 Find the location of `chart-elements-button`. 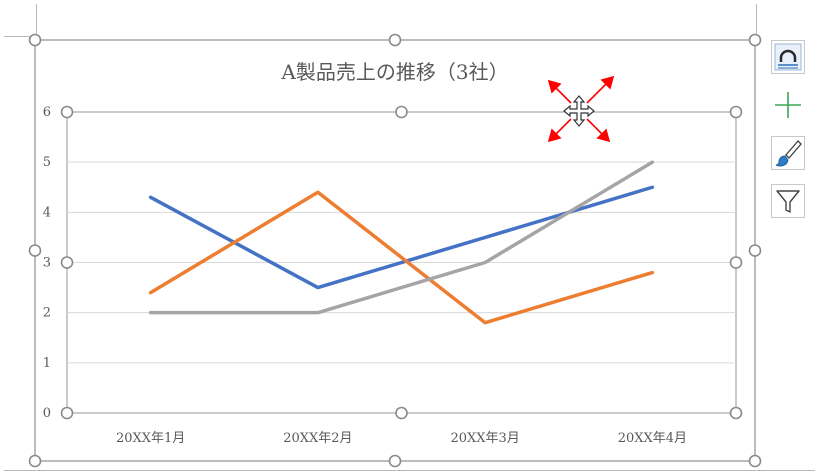

chart-elements-button is located at coordinates (788, 57).